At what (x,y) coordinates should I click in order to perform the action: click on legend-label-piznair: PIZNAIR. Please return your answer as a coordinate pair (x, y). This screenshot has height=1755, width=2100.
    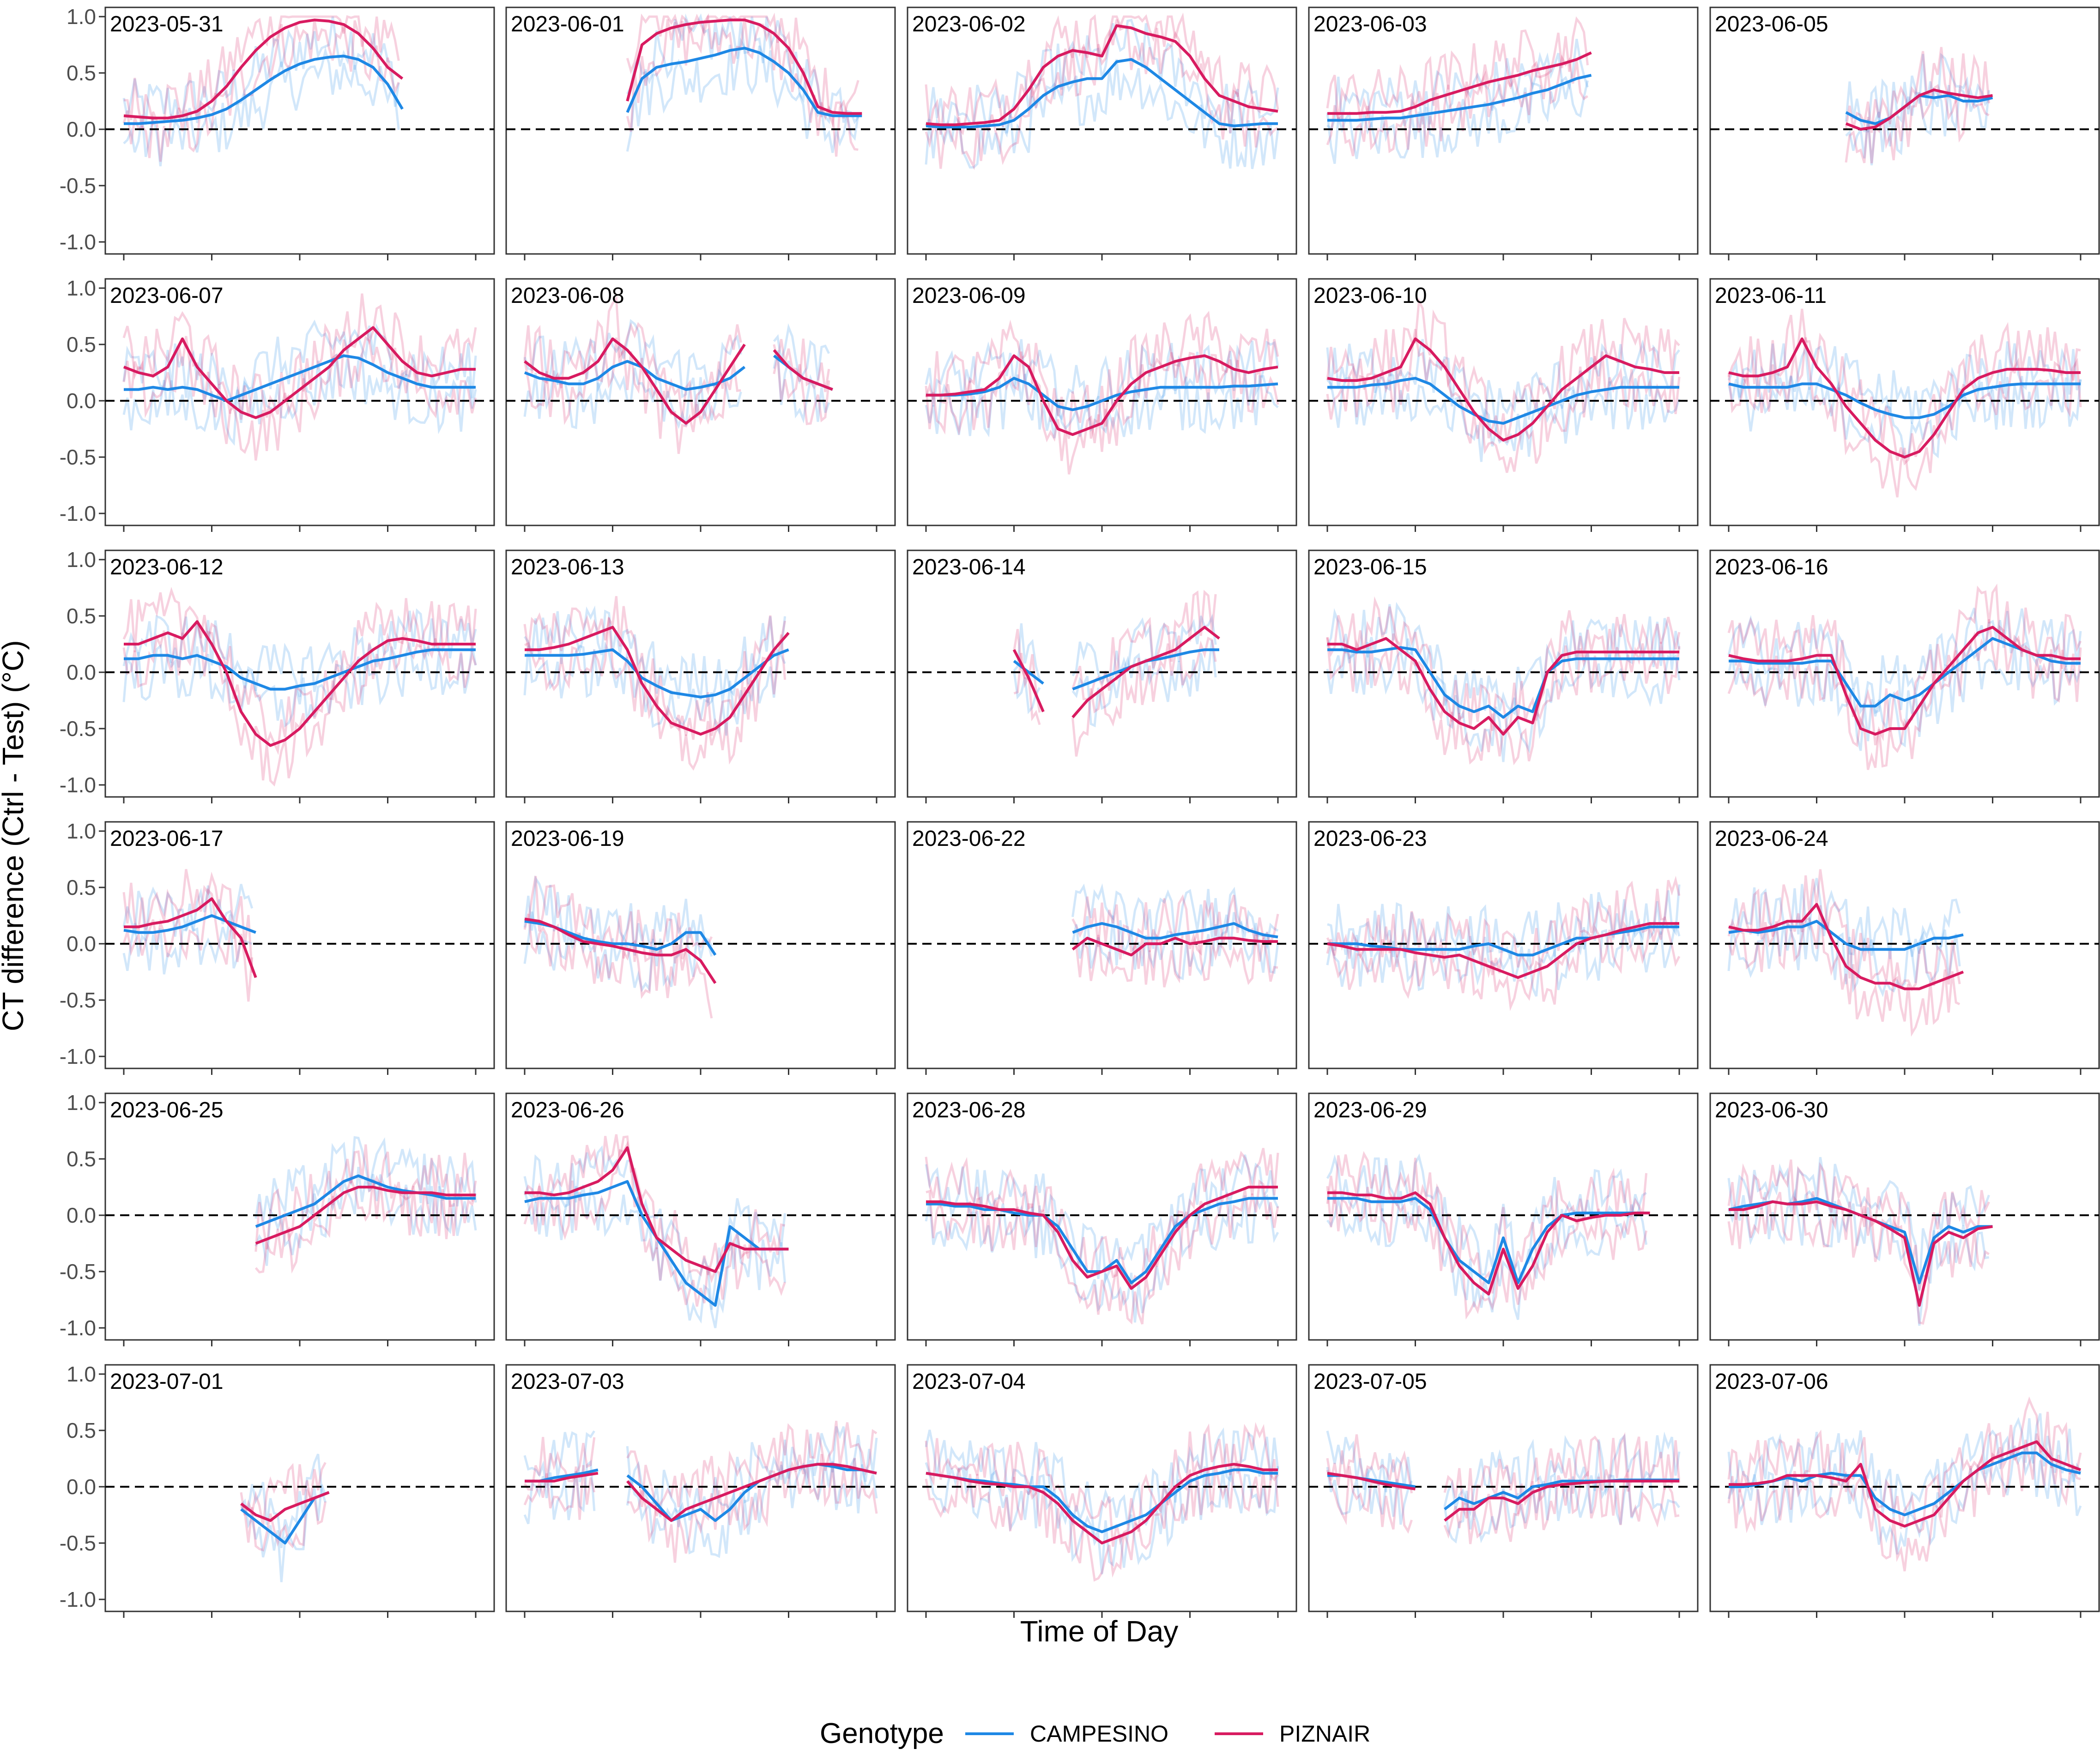
    Looking at the image, I should click on (1324, 1734).